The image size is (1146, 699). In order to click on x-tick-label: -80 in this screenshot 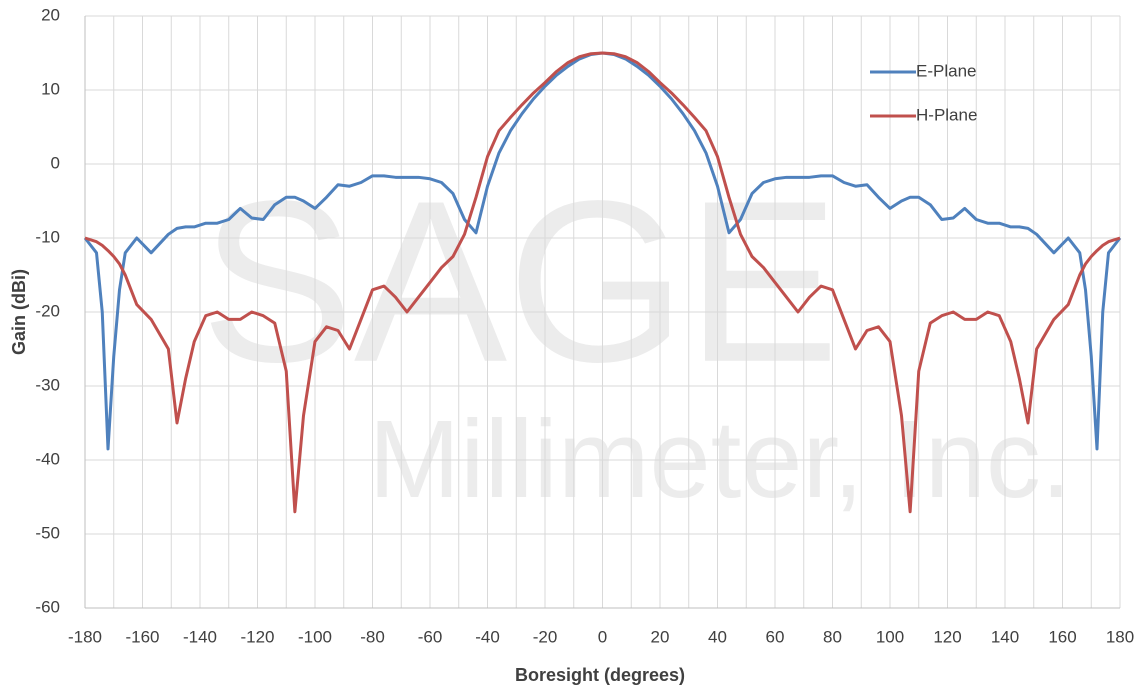, I will do `click(372, 636)`.